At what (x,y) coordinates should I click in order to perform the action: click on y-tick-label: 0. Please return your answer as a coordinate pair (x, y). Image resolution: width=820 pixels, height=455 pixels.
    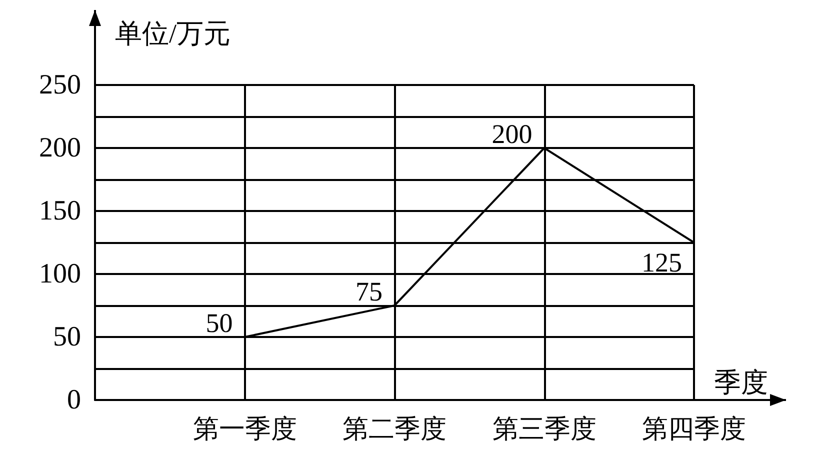
    Looking at the image, I should click on (74, 400).